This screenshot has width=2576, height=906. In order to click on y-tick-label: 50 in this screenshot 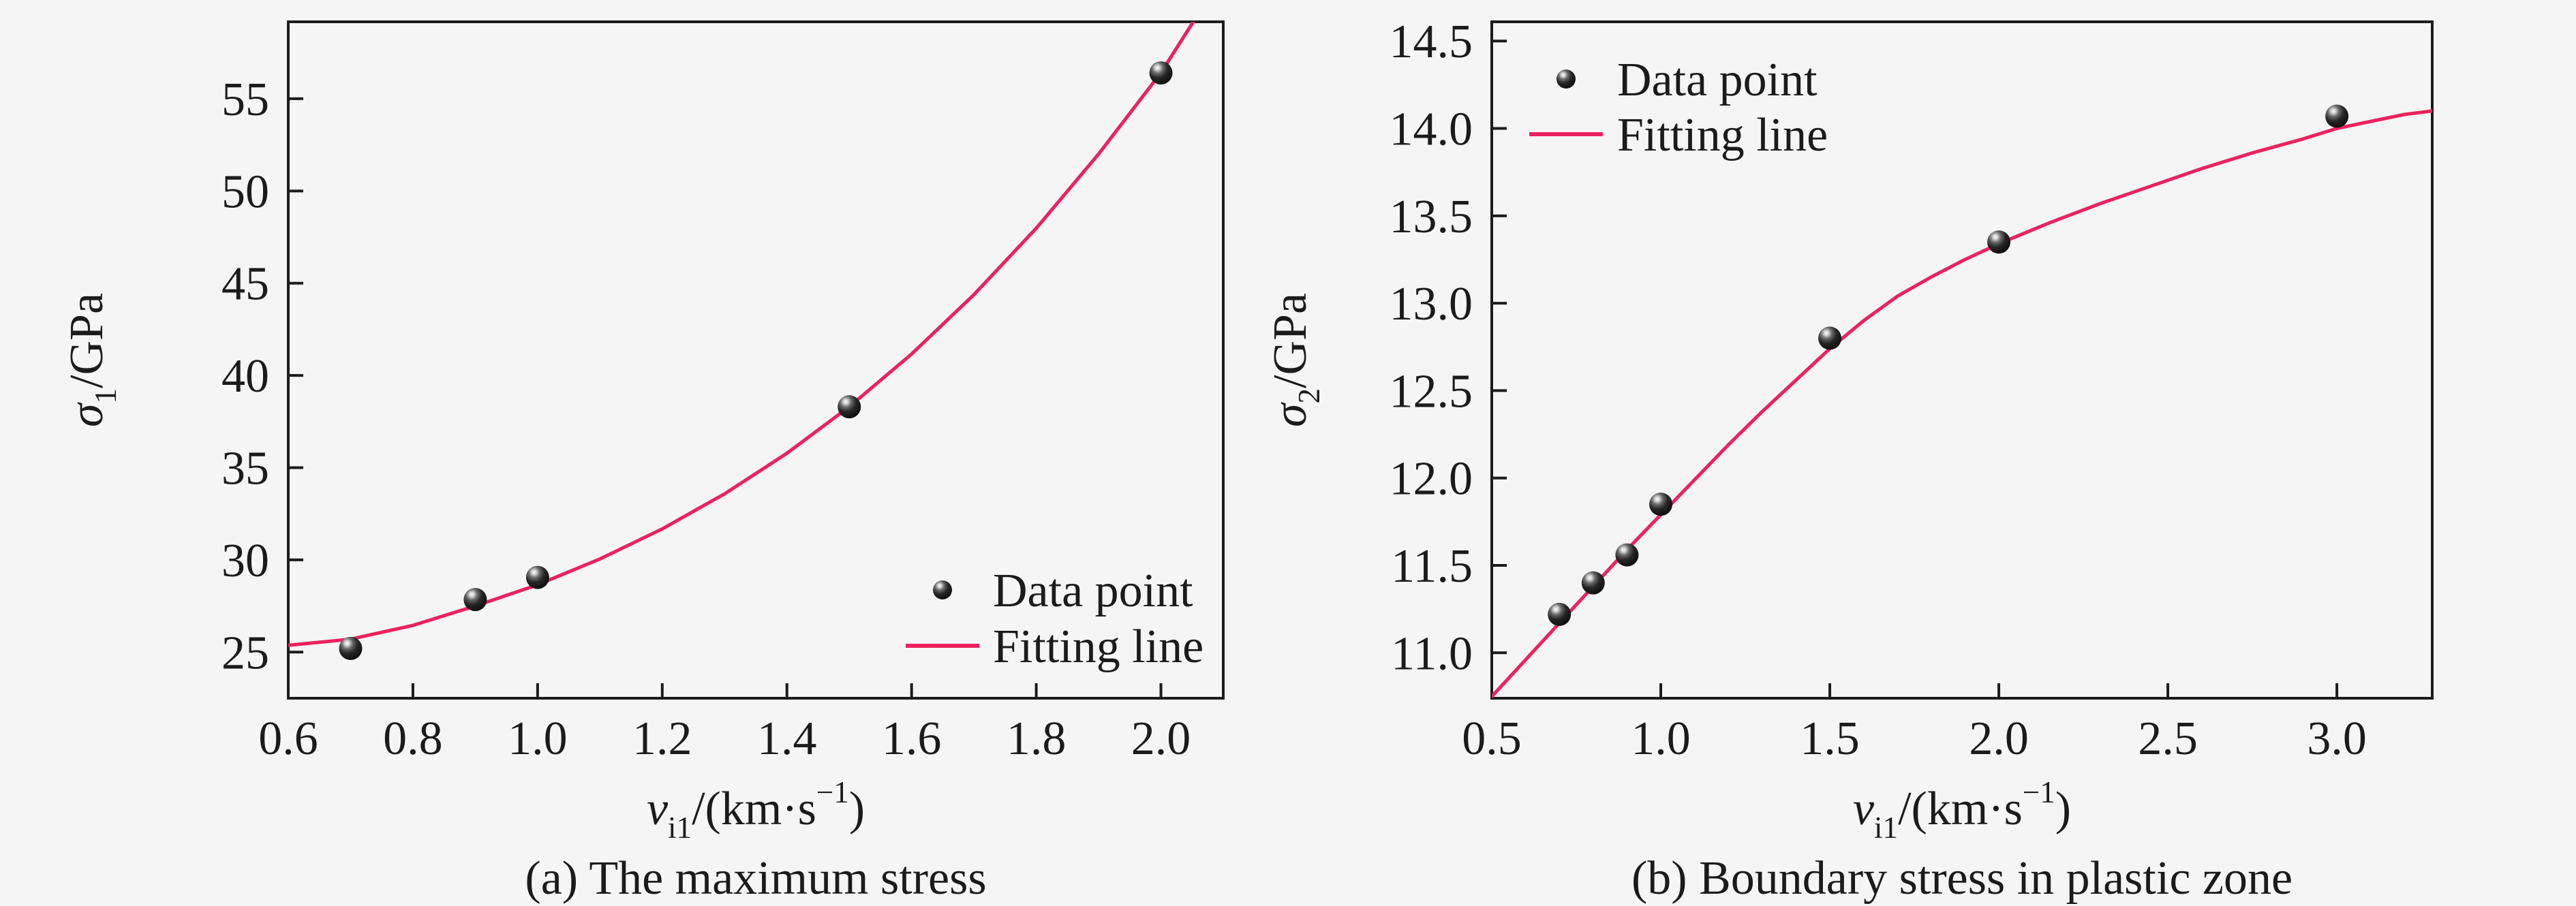, I will do `click(245, 192)`.